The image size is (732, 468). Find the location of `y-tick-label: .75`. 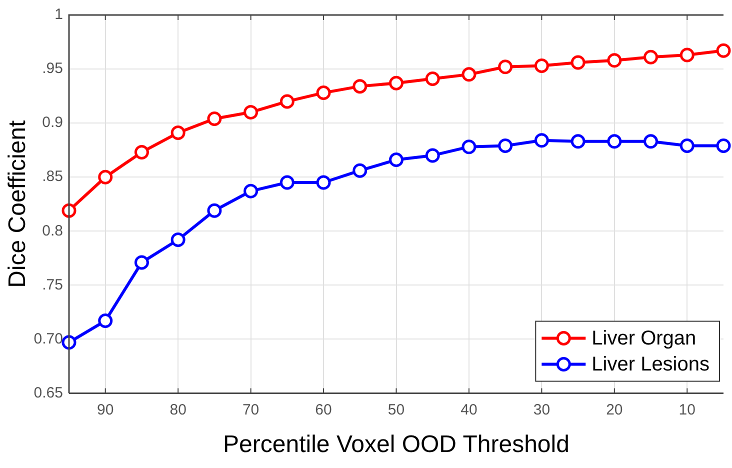

y-tick-label: .75 is located at coordinates (52, 285).